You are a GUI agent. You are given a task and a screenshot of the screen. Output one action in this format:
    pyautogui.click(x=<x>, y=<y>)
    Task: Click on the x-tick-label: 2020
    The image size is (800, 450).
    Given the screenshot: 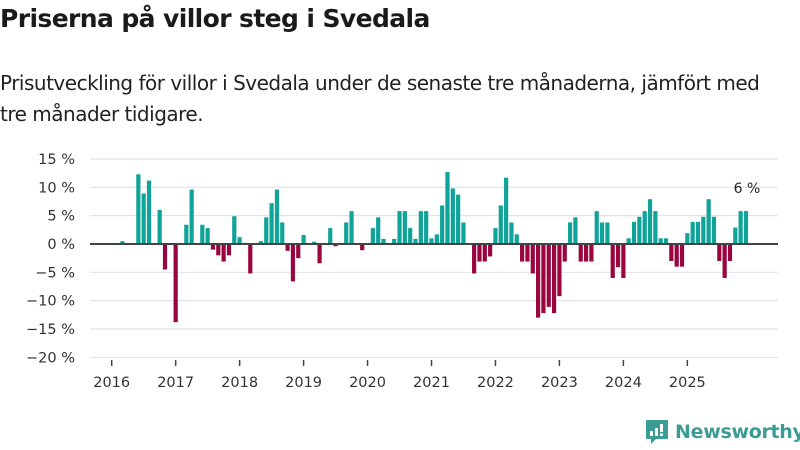 What is the action you would take?
    pyautogui.click(x=367, y=383)
    